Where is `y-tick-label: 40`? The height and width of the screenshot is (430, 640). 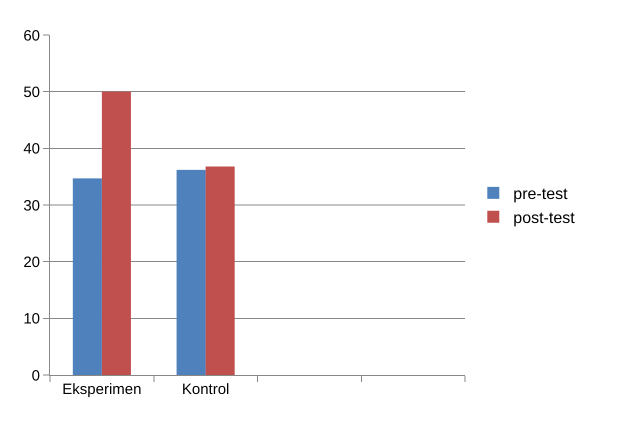
y-tick-label: 40 is located at coordinates (31, 149).